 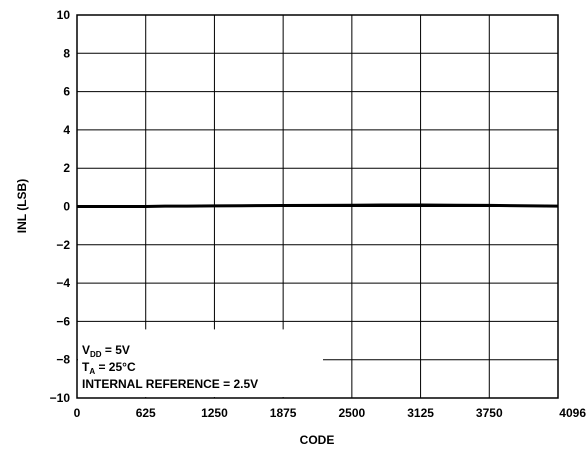 I want to click on y-tick-label: 10, so click(x=64, y=15).